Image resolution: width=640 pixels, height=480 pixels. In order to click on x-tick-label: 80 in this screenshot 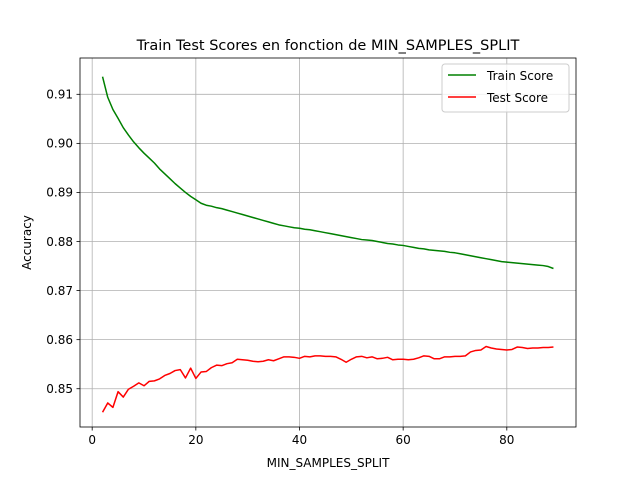, I will do `click(506, 440)`.